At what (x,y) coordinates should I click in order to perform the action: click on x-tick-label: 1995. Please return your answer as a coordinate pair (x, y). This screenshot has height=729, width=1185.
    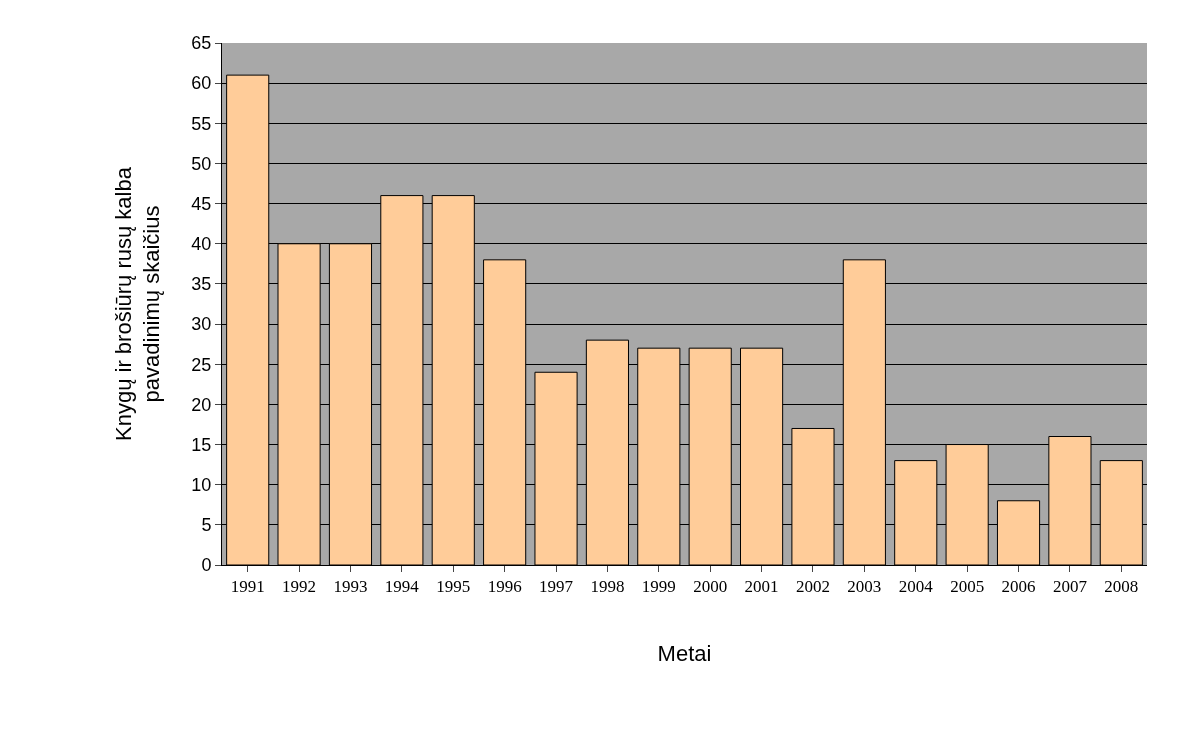
    Looking at the image, I should click on (453, 587).